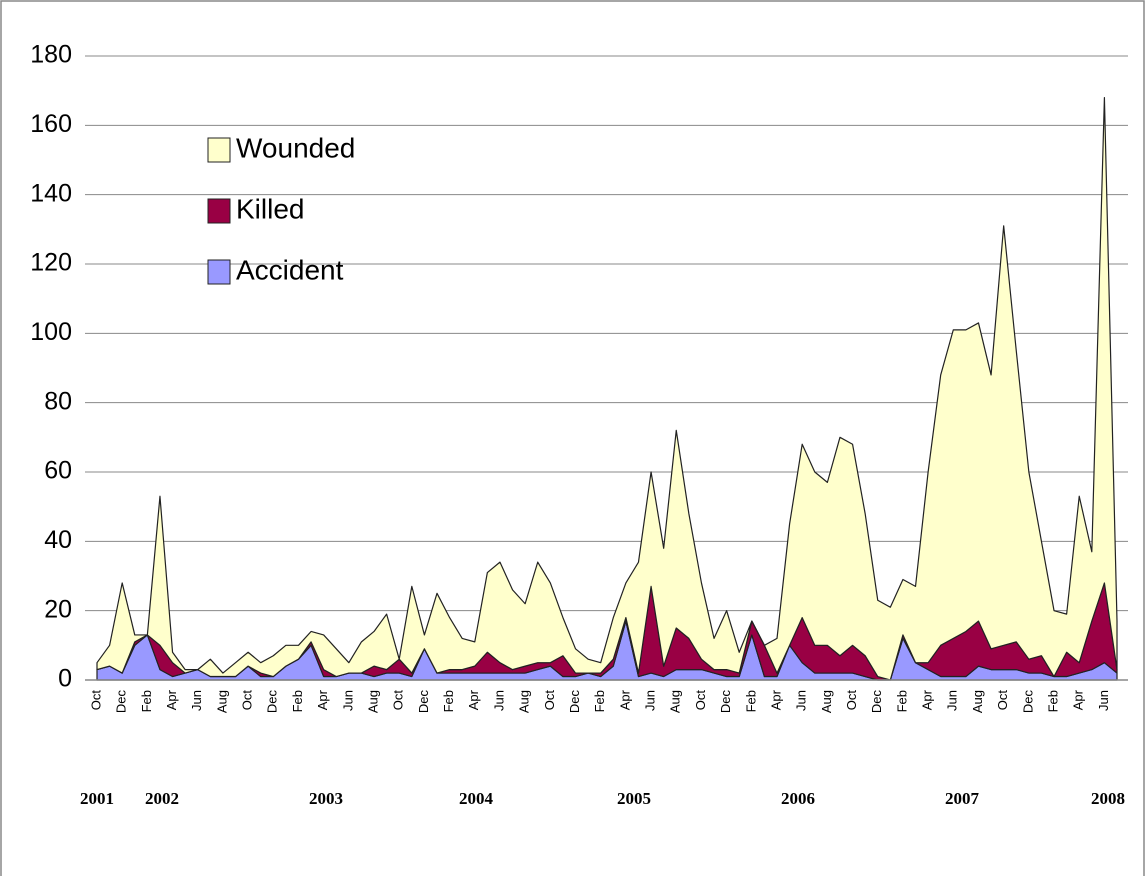 This screenshot has width=1147, height=876. I want to click on y-tick-label: 20, so click(58, 609).